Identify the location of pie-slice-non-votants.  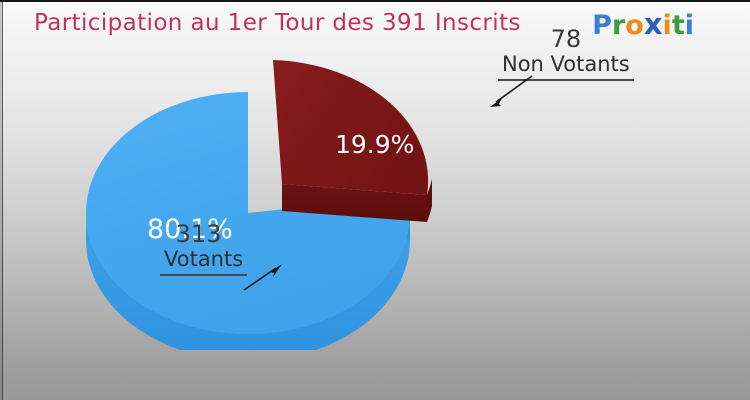
(351, 127).